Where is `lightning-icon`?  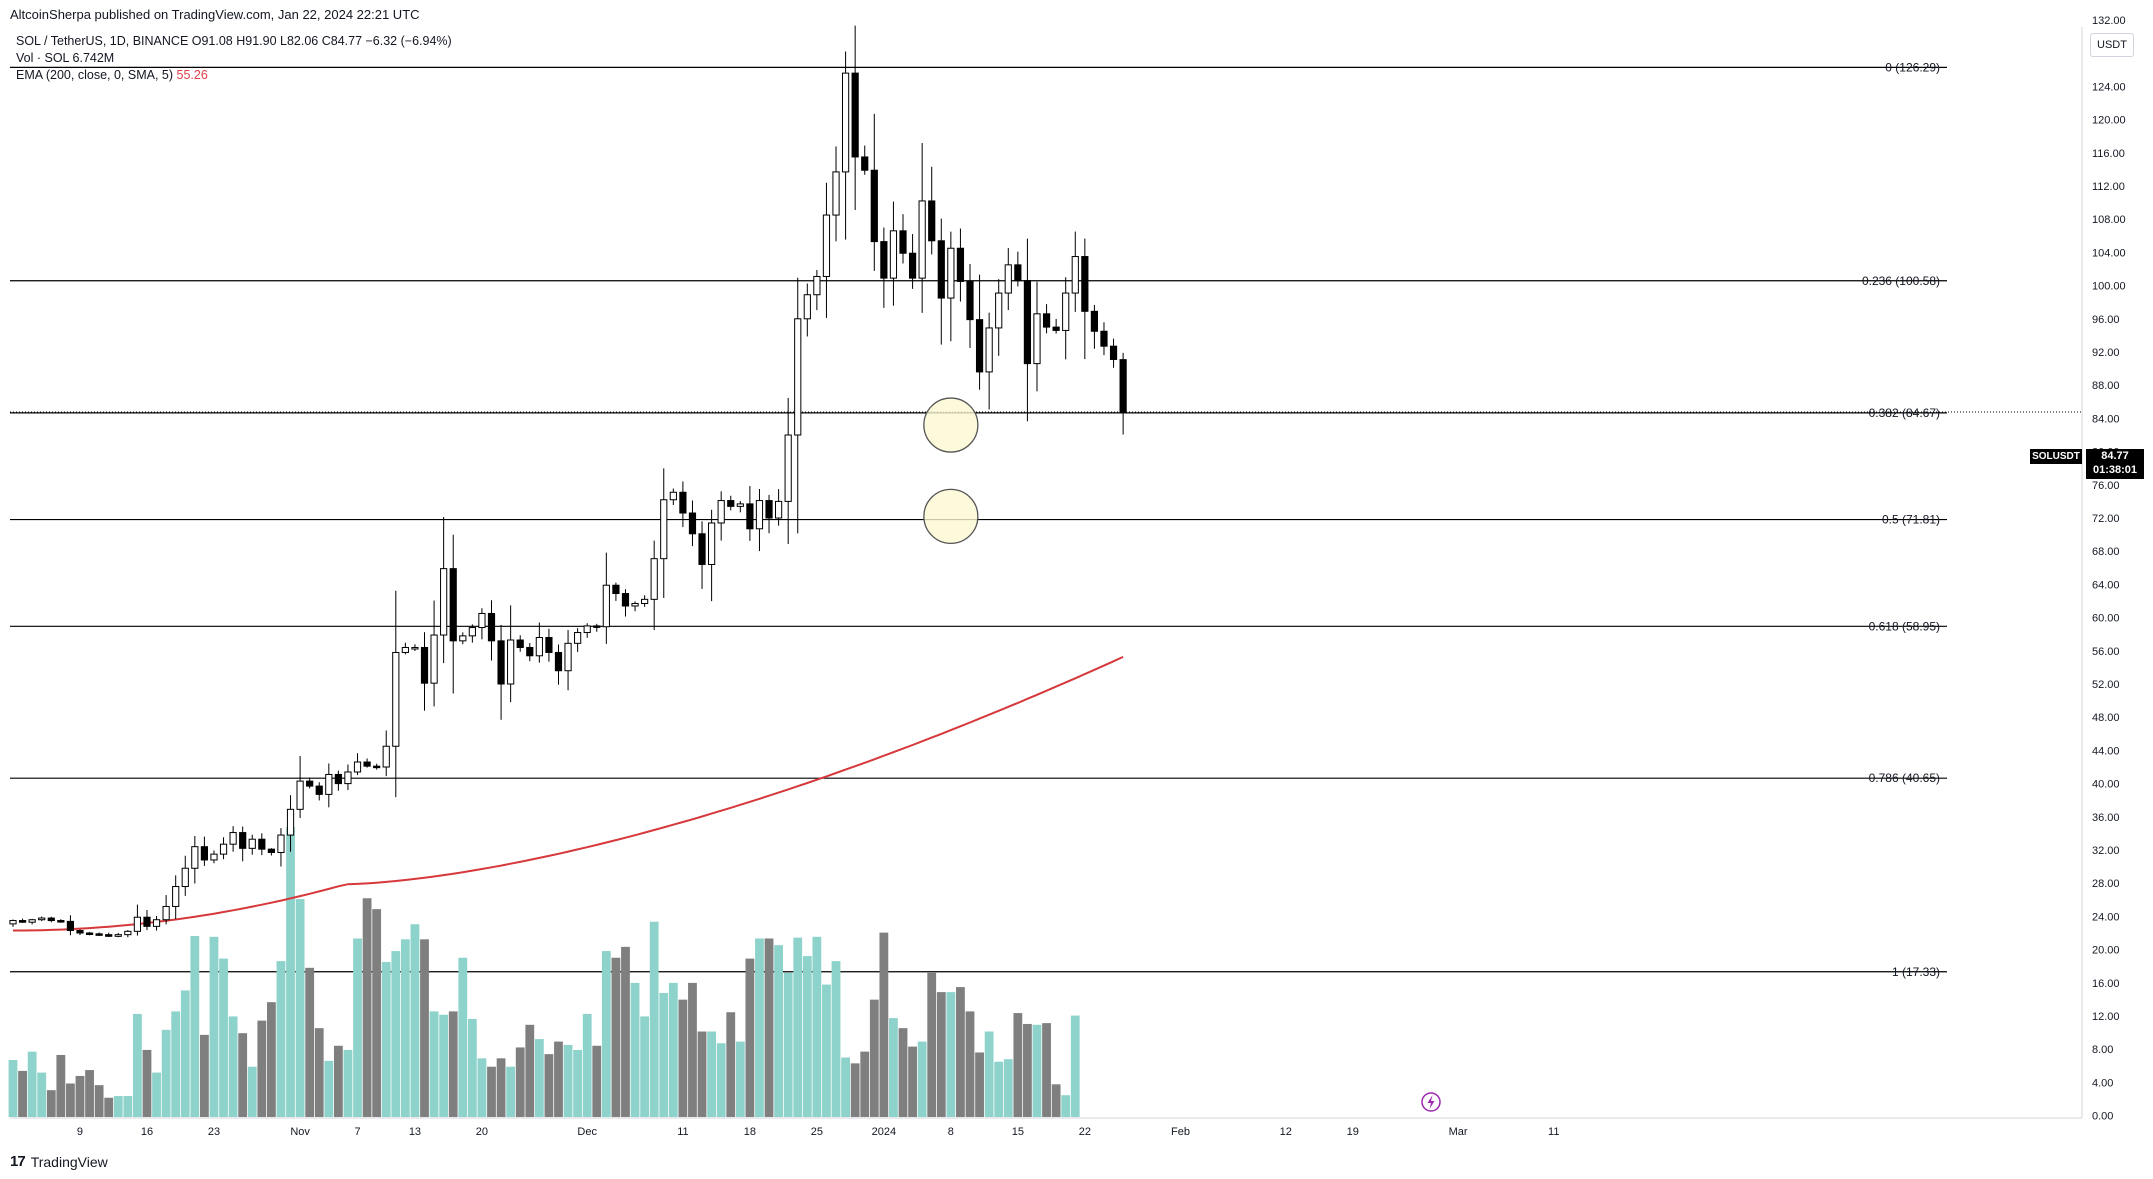 lightning-icon is located at coordinates (1431, 1102).